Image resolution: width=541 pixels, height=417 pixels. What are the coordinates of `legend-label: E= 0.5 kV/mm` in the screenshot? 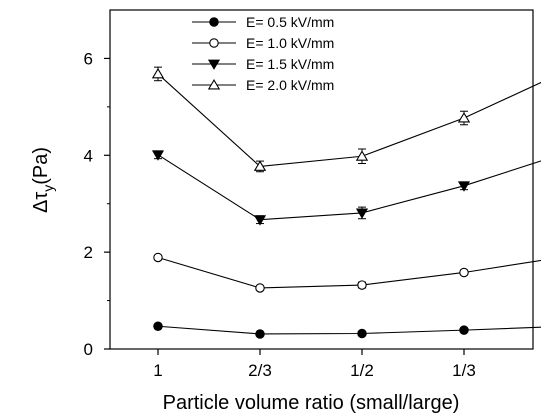 It's located at (290, 22).